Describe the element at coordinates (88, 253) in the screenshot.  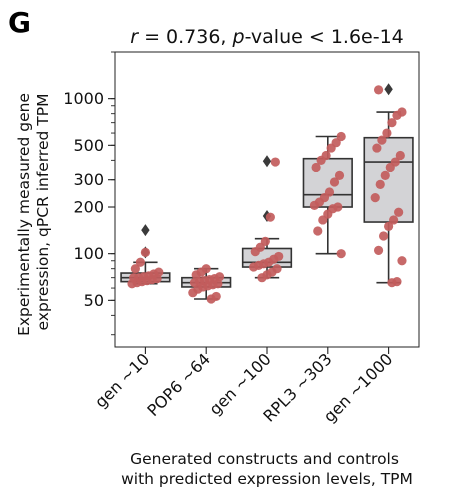
I see `y-tick-label: 100` at that location.